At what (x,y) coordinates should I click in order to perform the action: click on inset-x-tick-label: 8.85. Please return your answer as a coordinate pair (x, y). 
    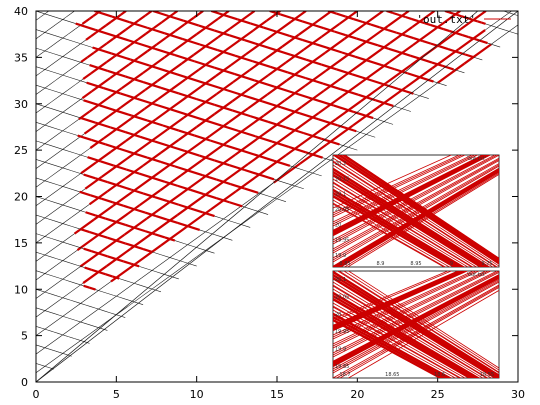
    Looking at the image, I should click on (344, 264).